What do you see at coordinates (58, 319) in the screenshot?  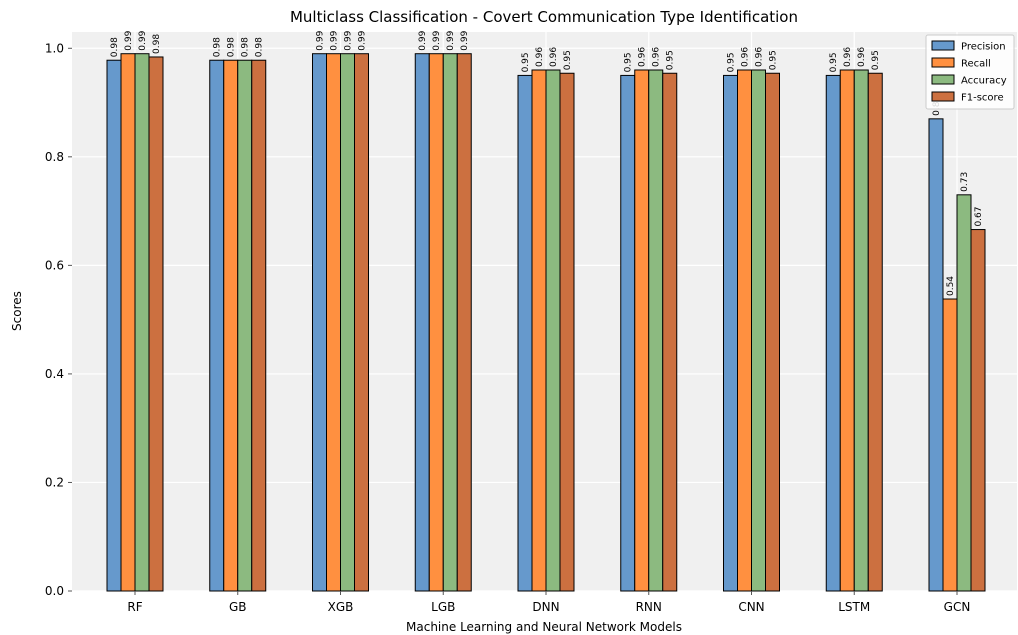 I see `y-axis: 0.0 0.2 0.4 0.6 0.8 1.0` at bounding box center [58, 319].